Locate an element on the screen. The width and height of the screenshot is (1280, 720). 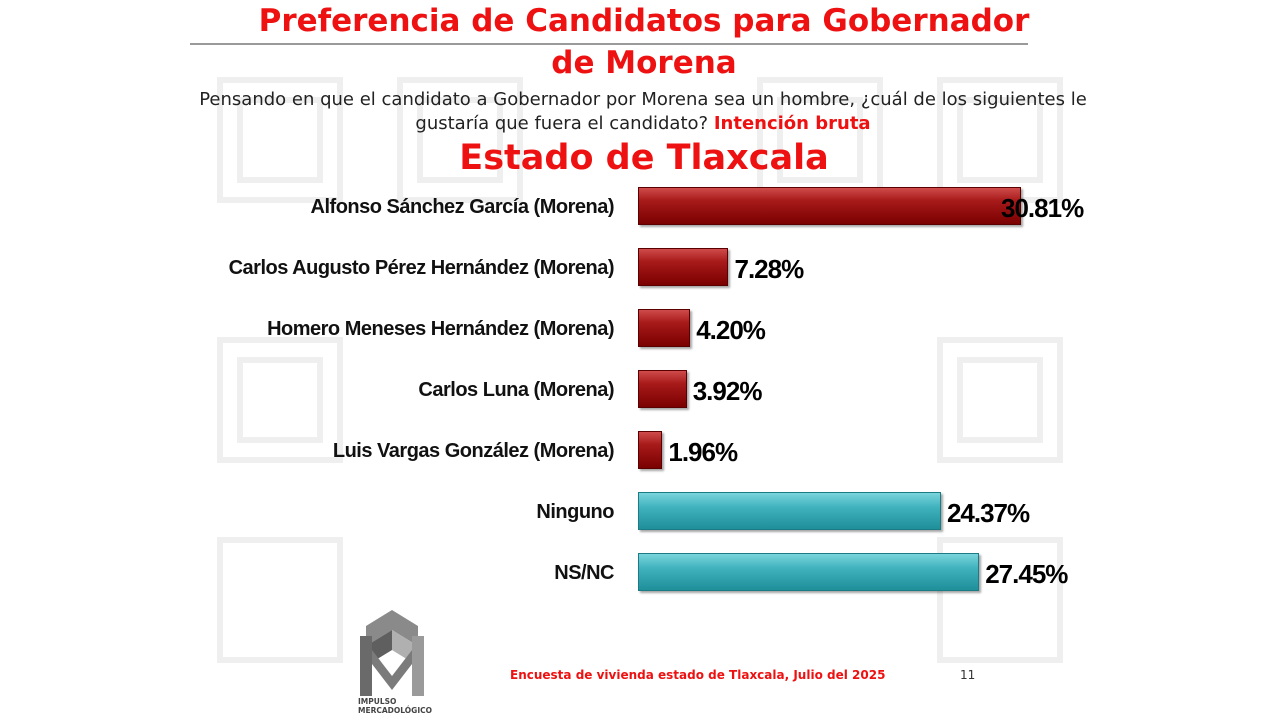
question-highlight: Intención bruta is located at coordinates (792, 123).